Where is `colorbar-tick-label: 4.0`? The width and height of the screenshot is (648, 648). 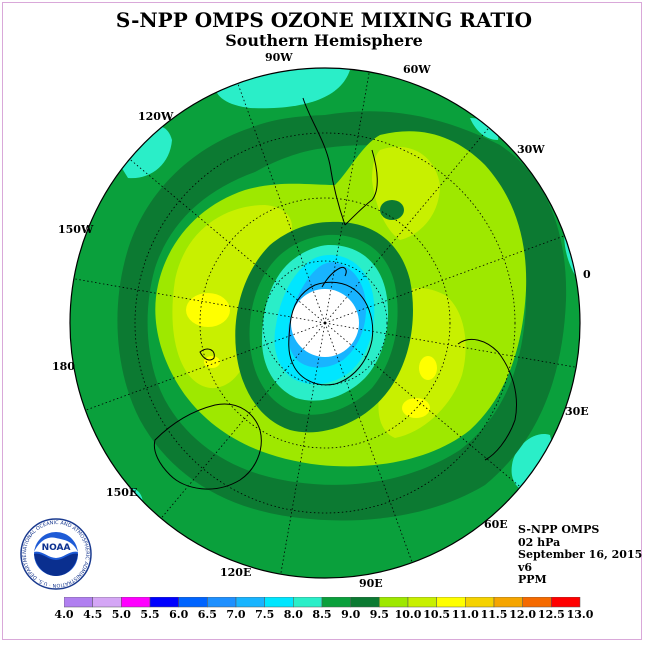
colorbar-tick-label: 4.0 is located at coordinates (64, 614).